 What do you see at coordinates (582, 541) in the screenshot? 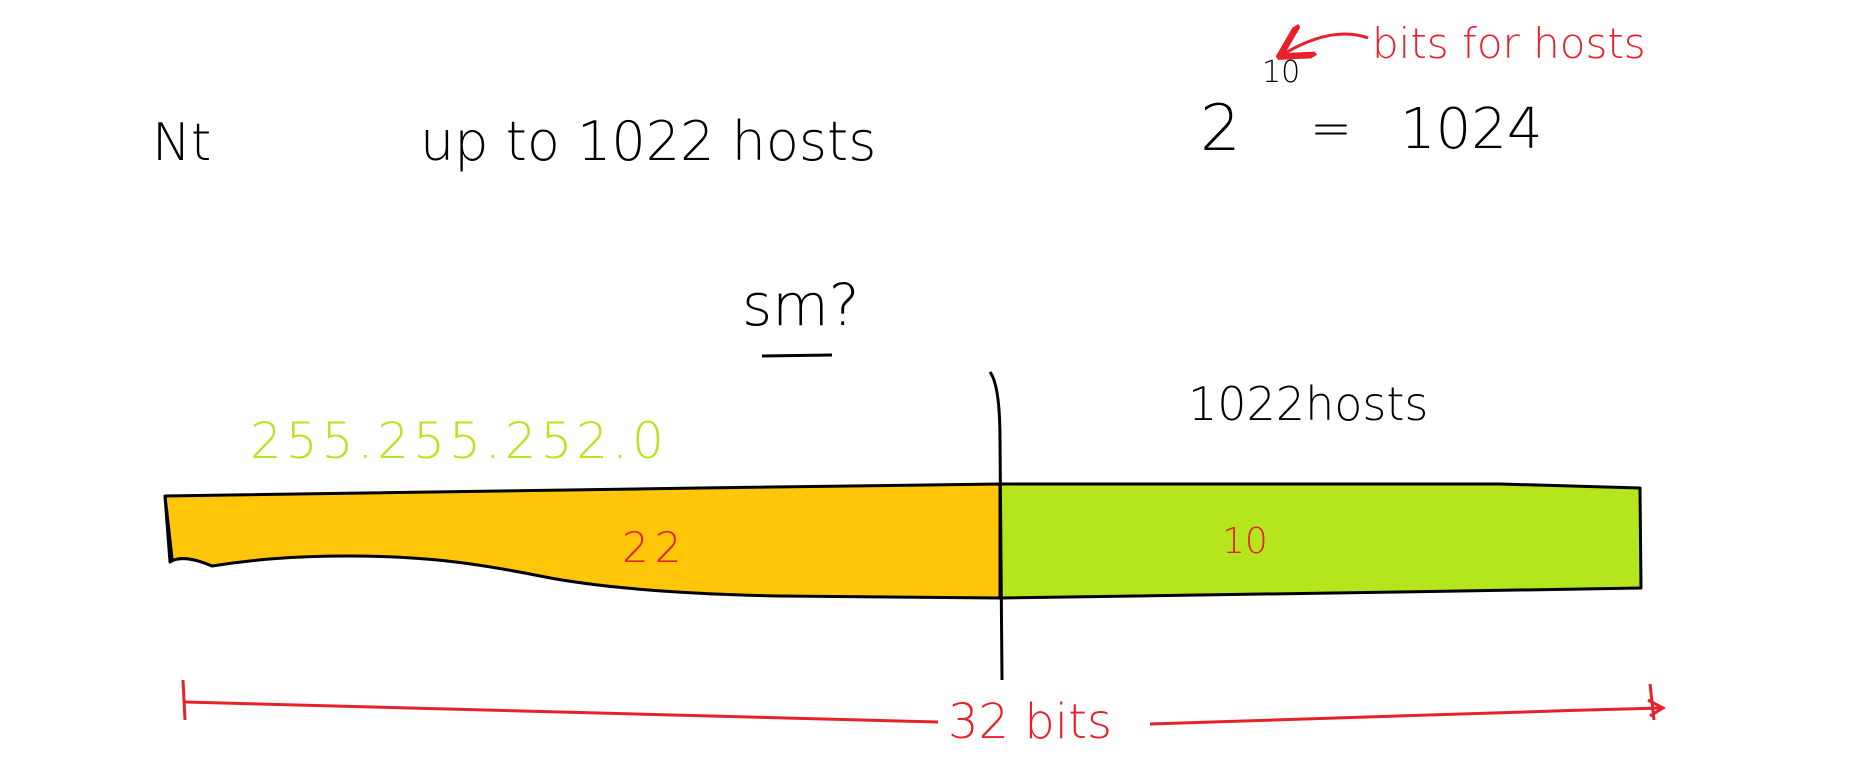
I see `network-bits-bar` at bounding box center [582, 541].